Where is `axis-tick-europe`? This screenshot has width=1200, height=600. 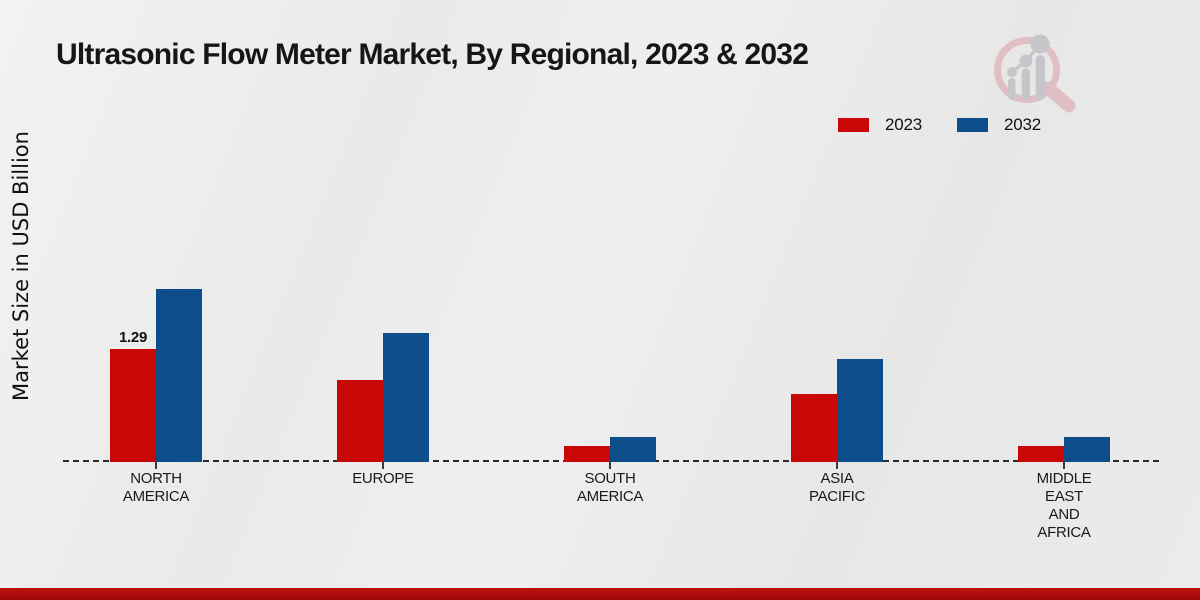
axis-tick-europe is located at coordinates (383, 465).